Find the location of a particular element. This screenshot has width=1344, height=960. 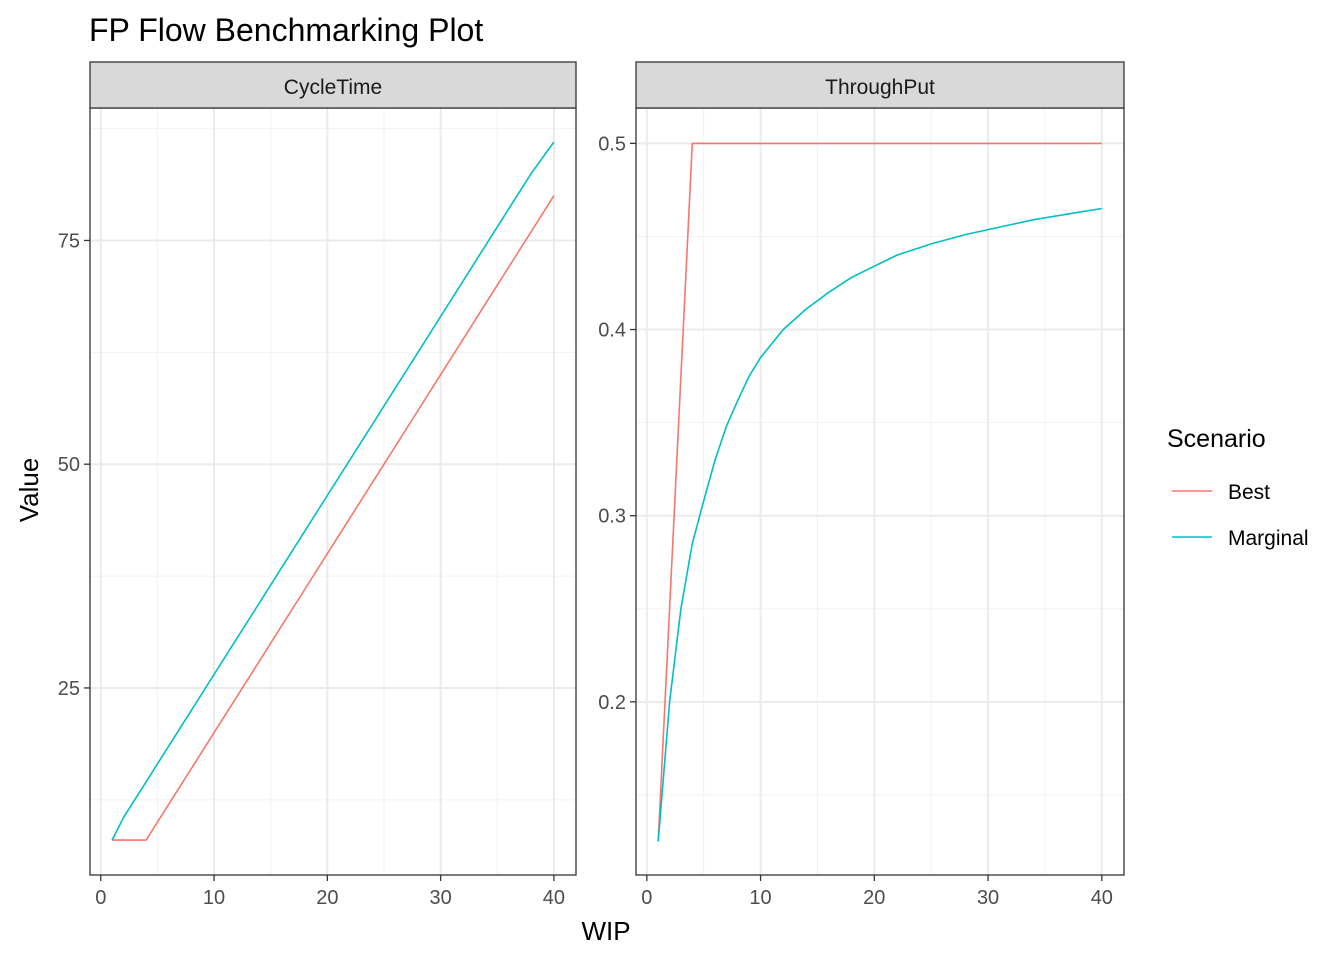

y-axis-title: Value is located at coordinates (29, 490).